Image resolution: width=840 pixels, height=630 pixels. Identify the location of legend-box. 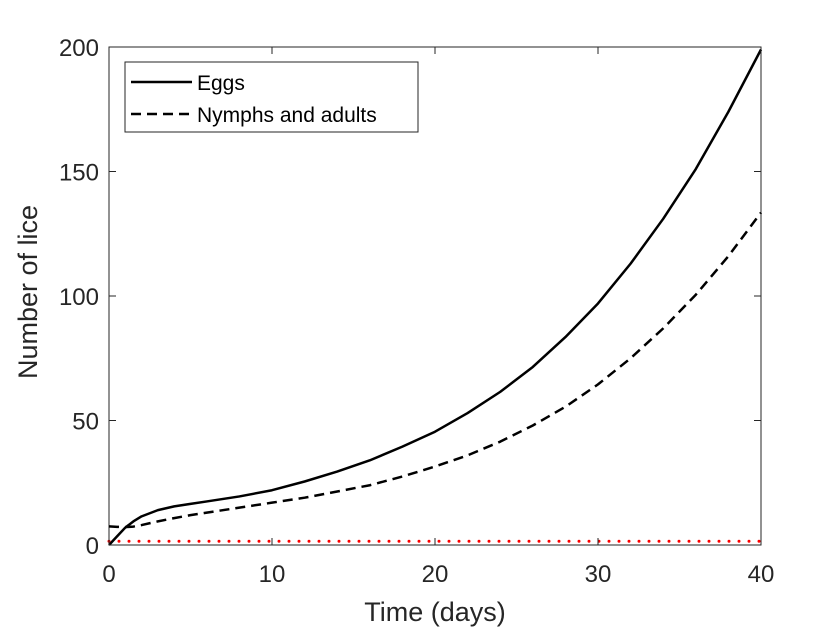
(271, 97).